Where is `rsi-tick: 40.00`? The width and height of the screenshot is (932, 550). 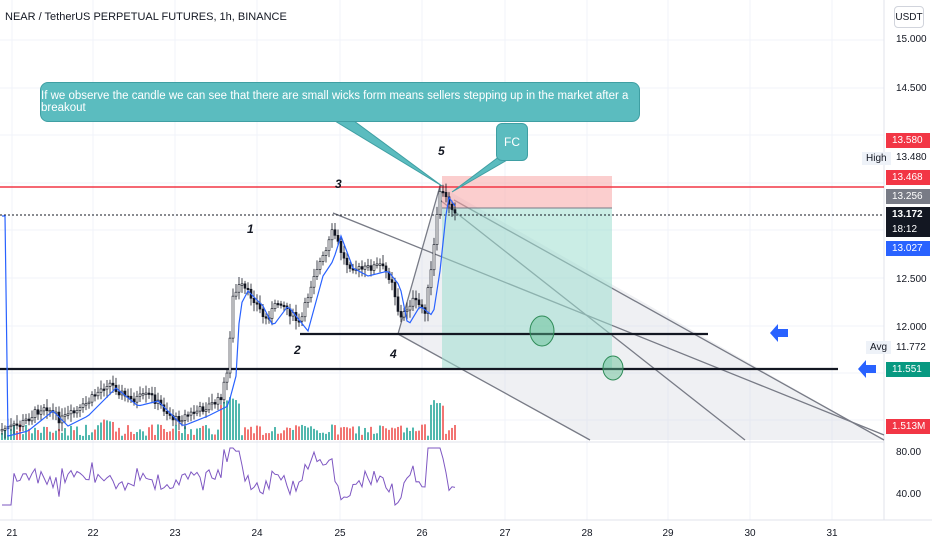 rsi-tick: 40.00 is located at coordinates (909, 494).